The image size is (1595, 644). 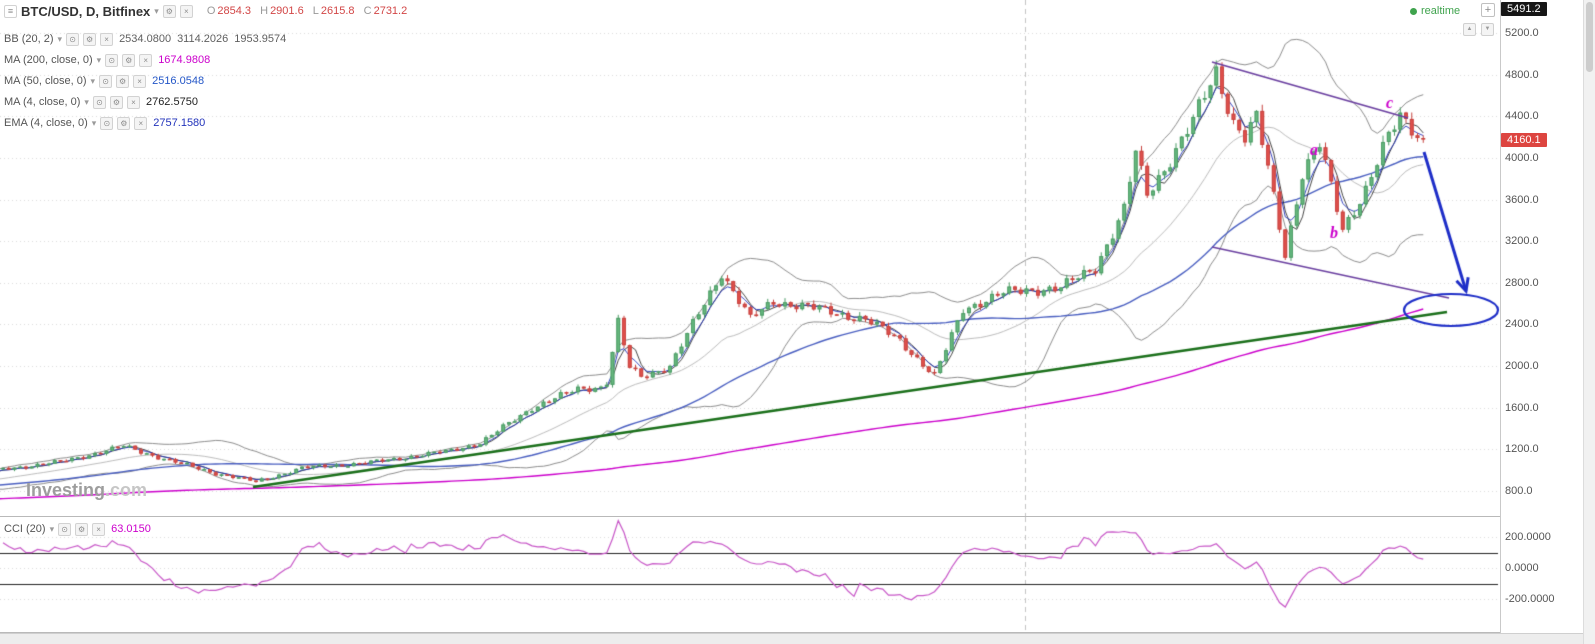 I want to click on price-axis-label: 4000.0, so click(x=1522, y=157).